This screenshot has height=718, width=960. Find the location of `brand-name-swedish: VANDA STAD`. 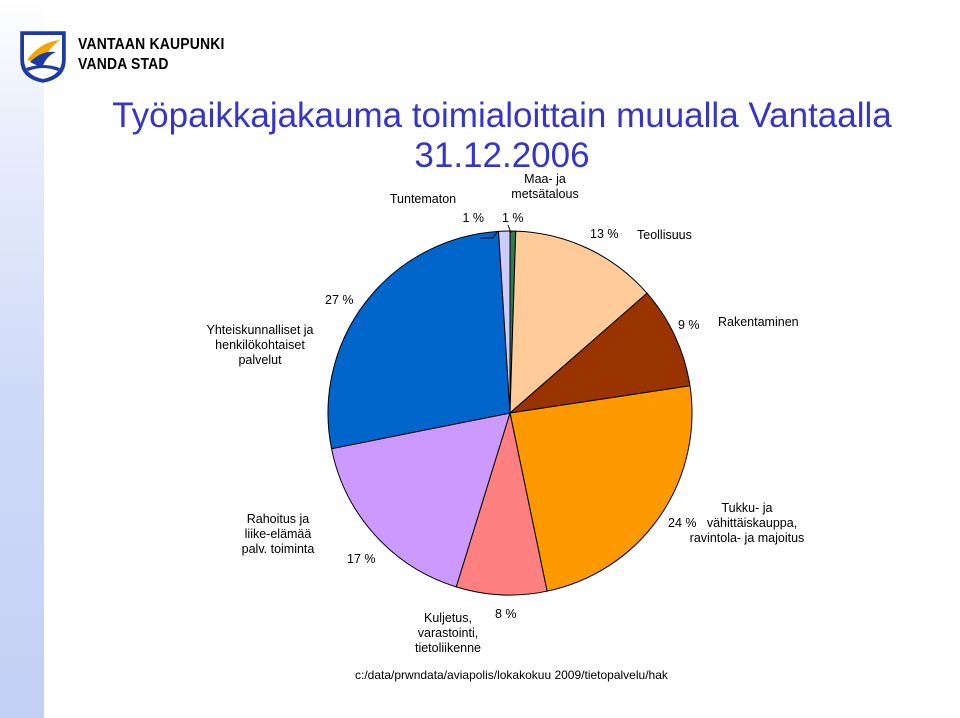

brand-name-swedish: VANDA STAD is located at coordinates (123, 64).